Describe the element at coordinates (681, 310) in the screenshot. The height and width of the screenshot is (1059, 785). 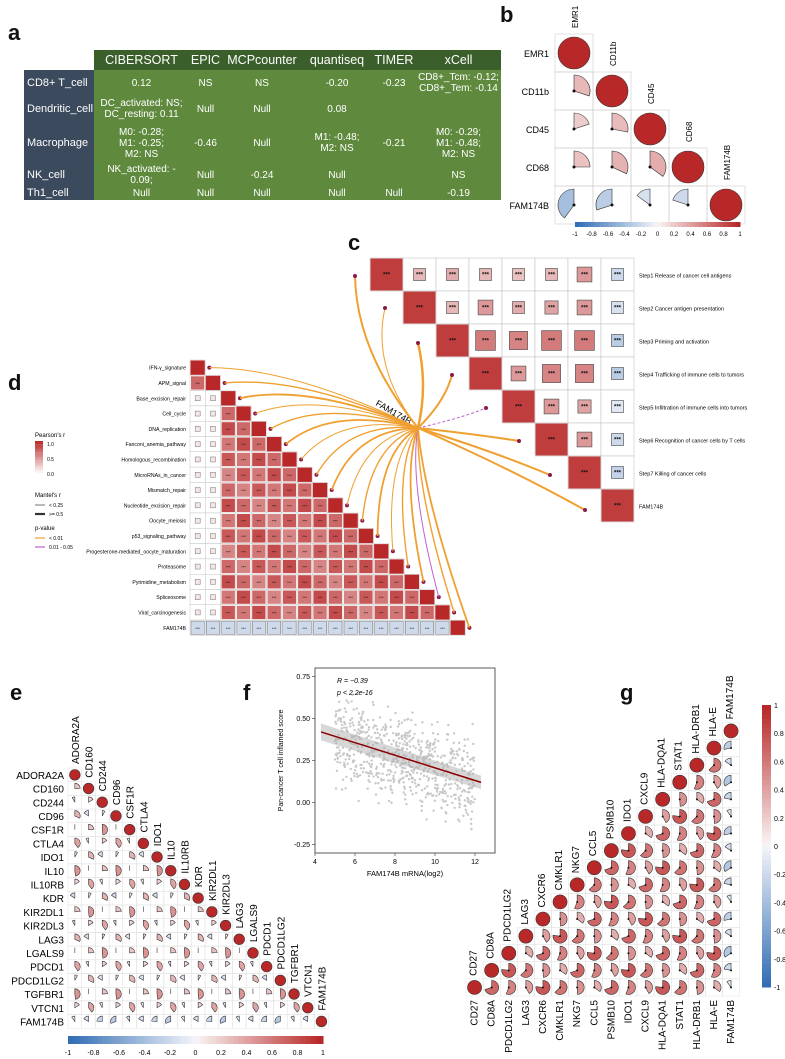
I see `step-label: Step2 Cancer antigen presentation` at that location.